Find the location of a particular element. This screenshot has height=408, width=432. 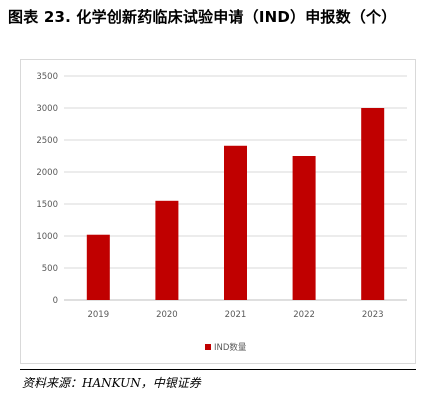

y-tick-label: 2000 is located at coordinates (47, 173).